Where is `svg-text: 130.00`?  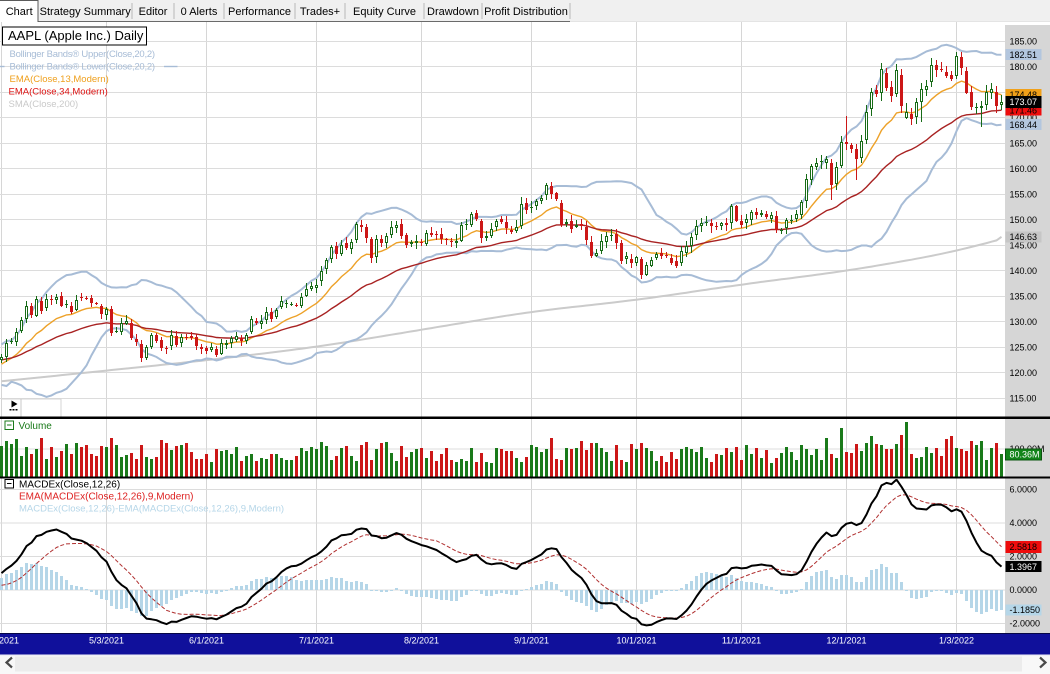
svg-text: 130.00 is located at coordinates (1024, 322).